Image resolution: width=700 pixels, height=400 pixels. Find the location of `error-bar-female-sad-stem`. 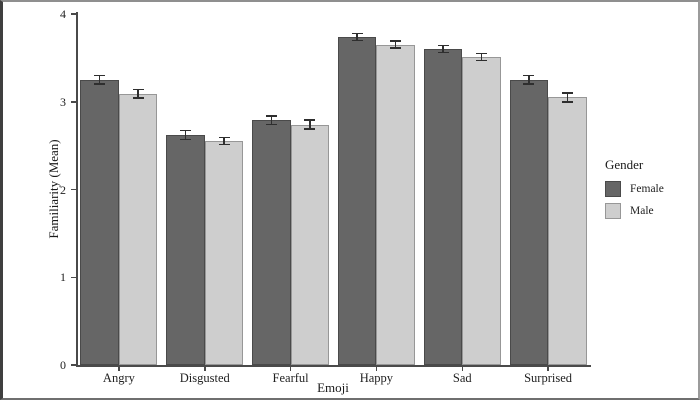

error-bar-female-sad-stem is located at coordinates (443, 49).